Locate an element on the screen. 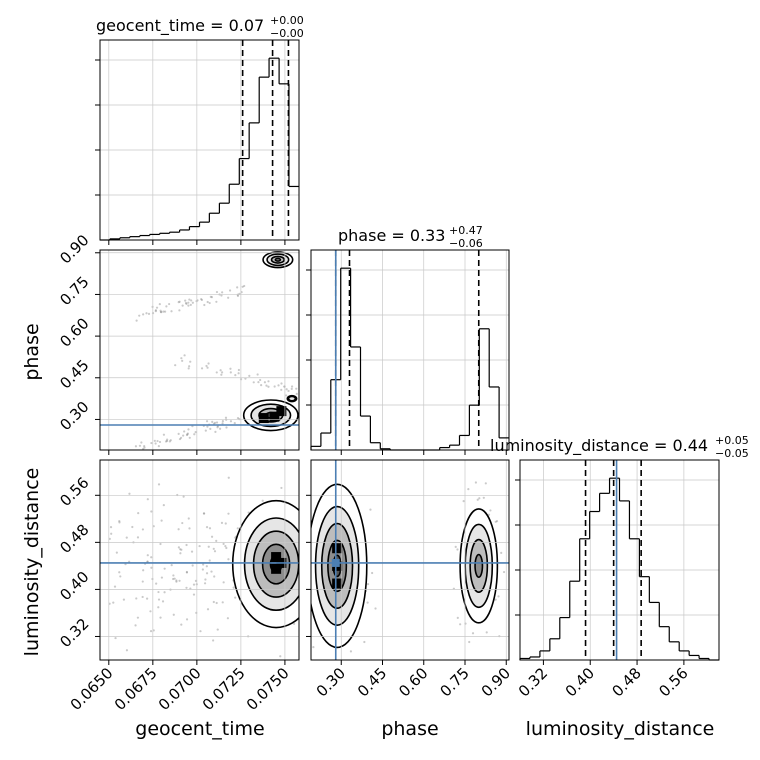 The image size is (760, 760). panel-geocent-time-vs-luminosity-distance-xtick-label: 0.0675 is located at coordinates (136, 689).